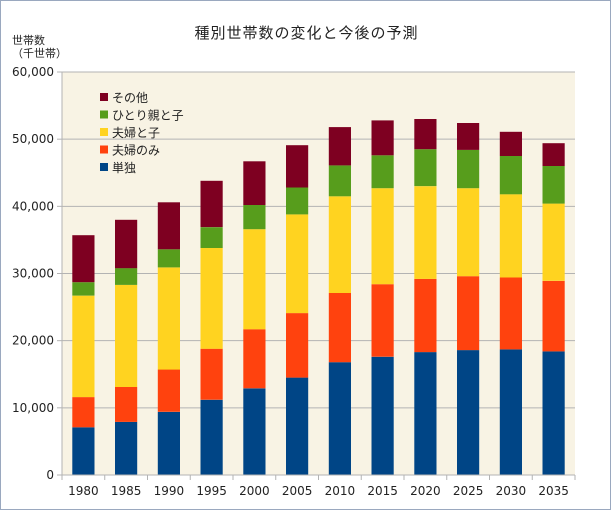 Image resolution: width=613 pixels, height=512 pixels. I want to click on legend-entry: ひとり親と子, so click(148, 116).